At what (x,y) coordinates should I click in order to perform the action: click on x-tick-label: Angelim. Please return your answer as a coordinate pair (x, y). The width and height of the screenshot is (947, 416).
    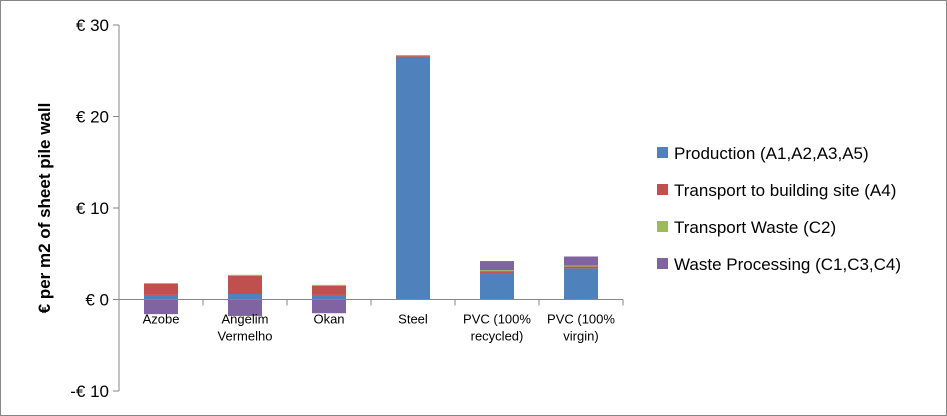
    Looking at the image, I should click on (245, 319).